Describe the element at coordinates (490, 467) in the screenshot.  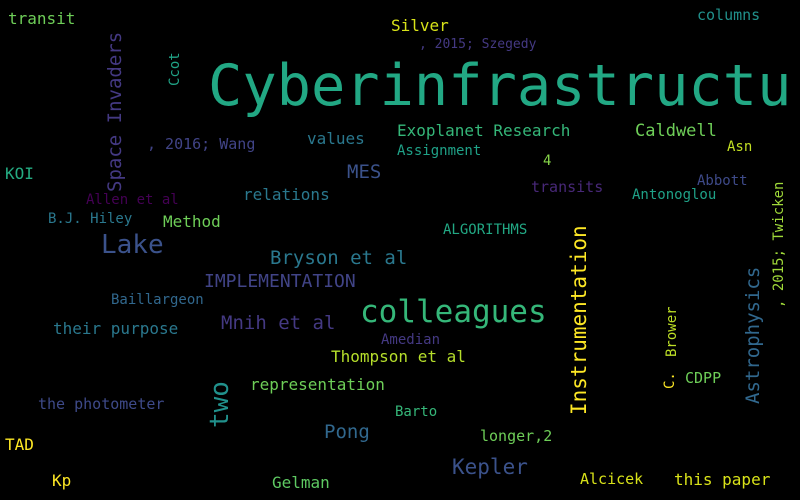
I see `word-kepler: Kepler` at that location.